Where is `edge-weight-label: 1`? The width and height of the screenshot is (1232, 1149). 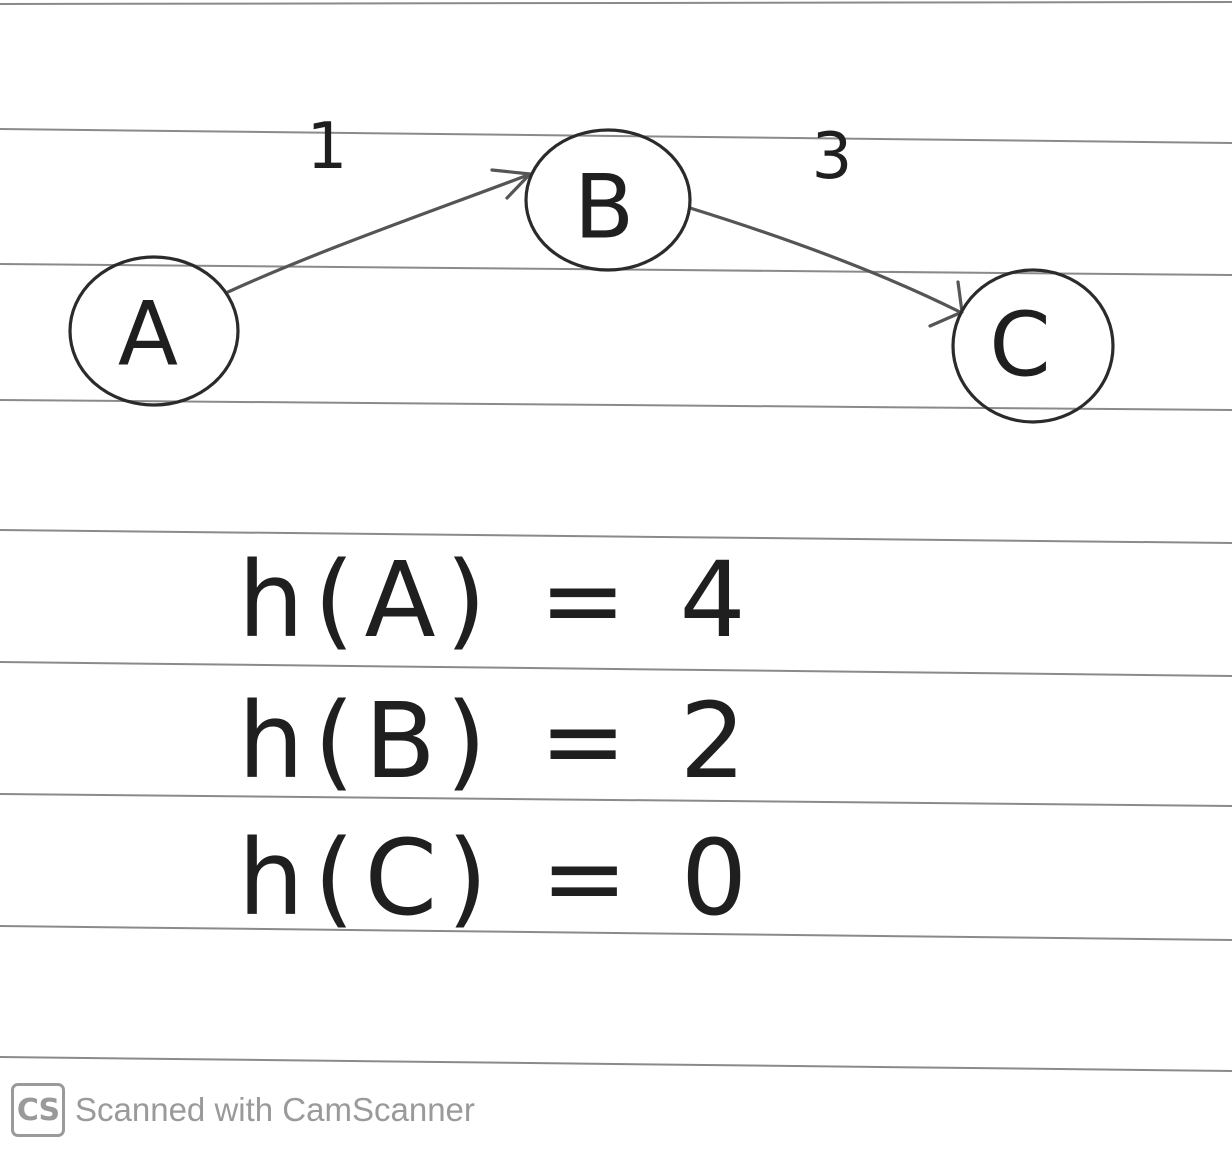 edge-weight-label: 1 is located at coordinates (327, 147).